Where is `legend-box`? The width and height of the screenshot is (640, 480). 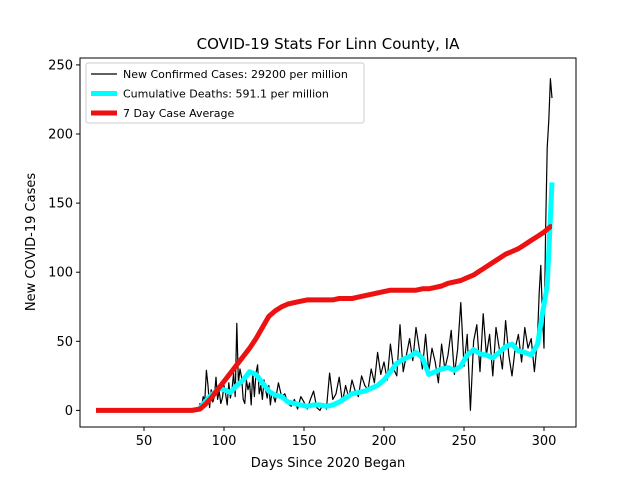 legend-box is located at coordinates (225, 93).